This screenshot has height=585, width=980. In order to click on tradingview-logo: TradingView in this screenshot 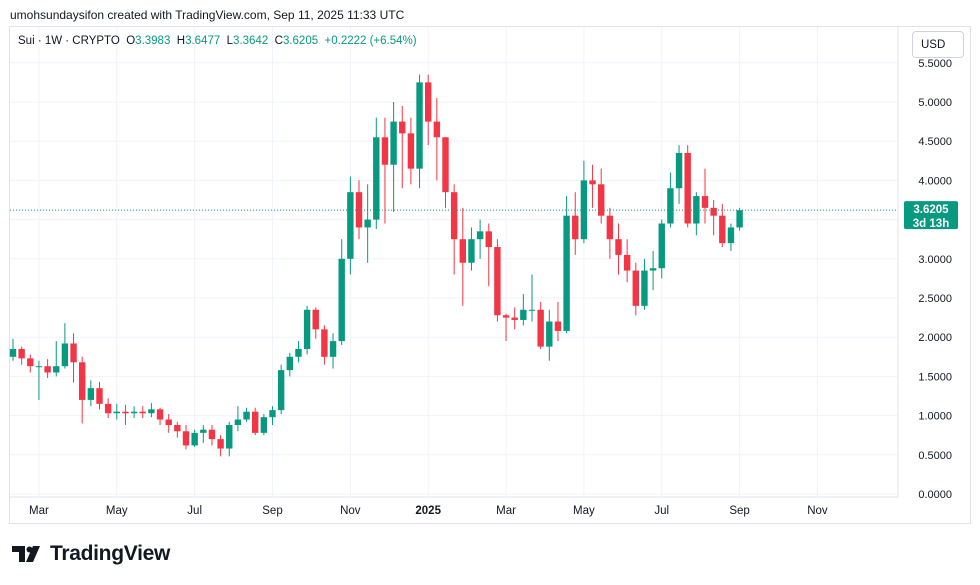, I will do `click(91, 554)`.